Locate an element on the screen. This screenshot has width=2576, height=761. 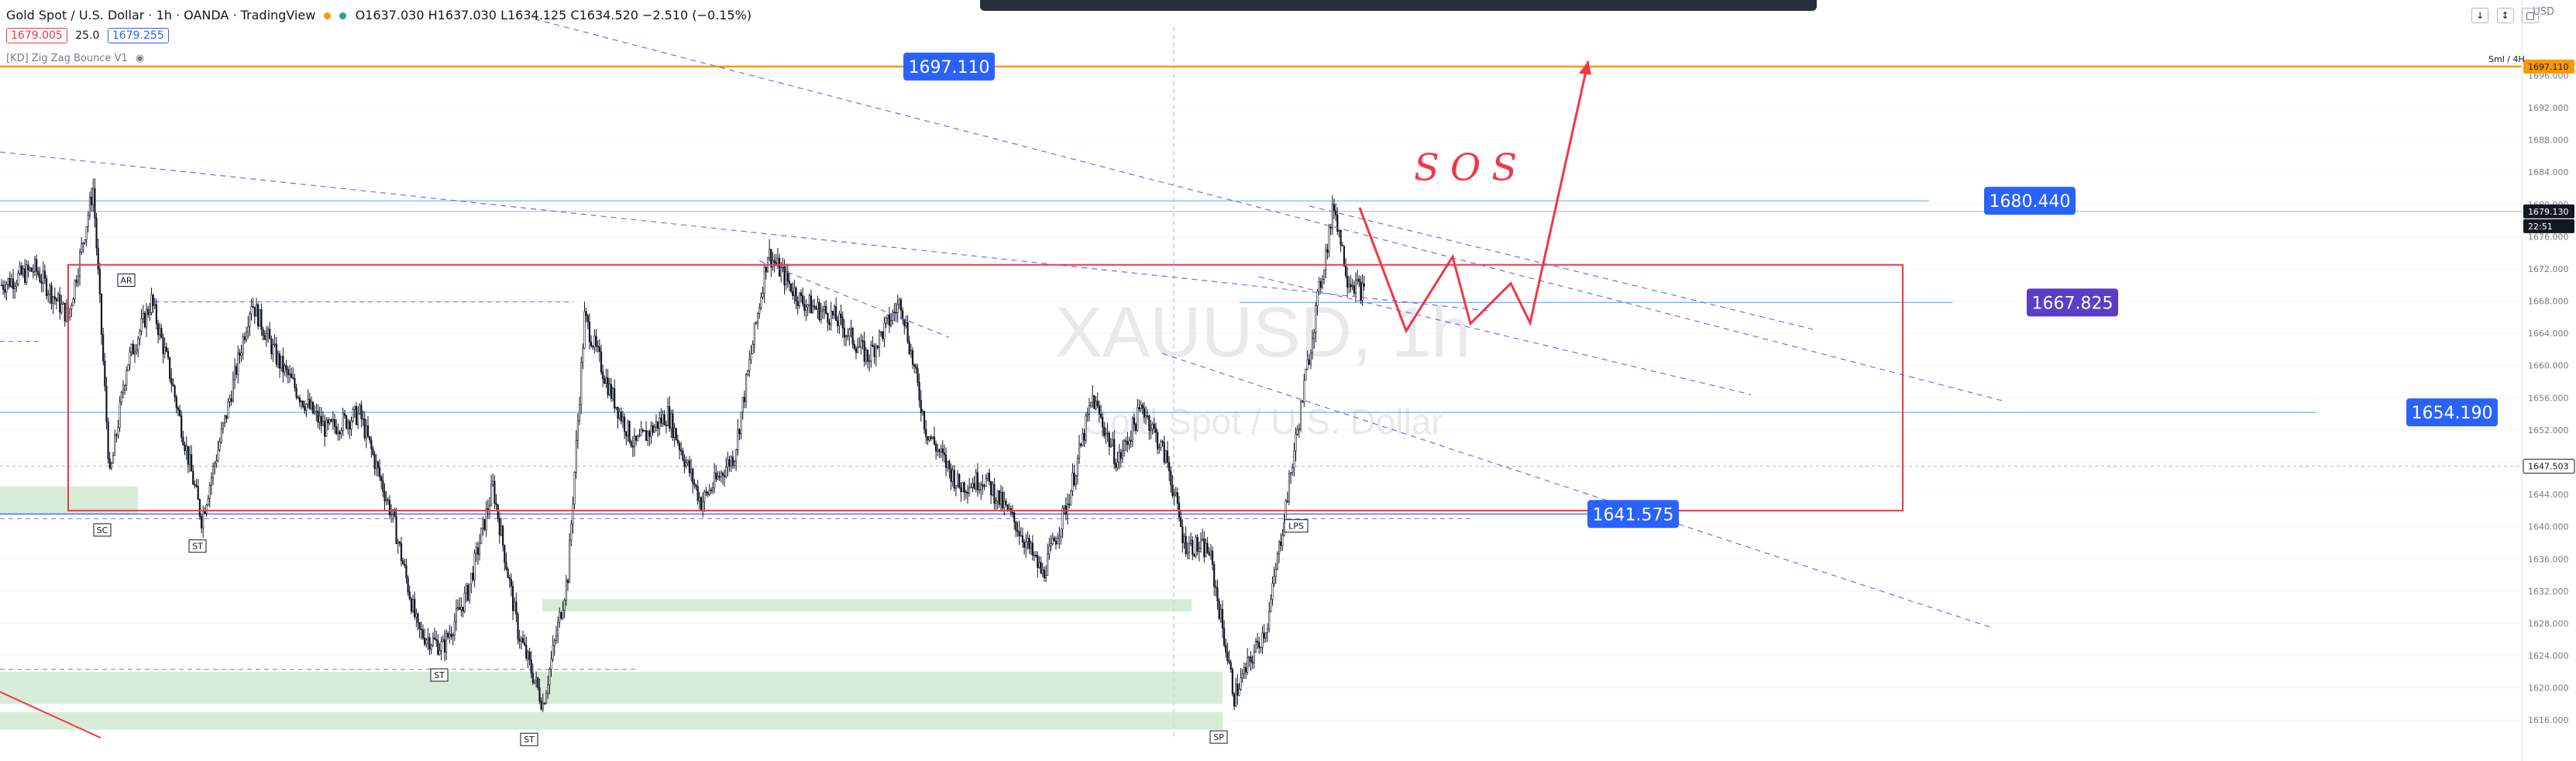
price-label: 1697.110 is located at coordinates (949, 67).